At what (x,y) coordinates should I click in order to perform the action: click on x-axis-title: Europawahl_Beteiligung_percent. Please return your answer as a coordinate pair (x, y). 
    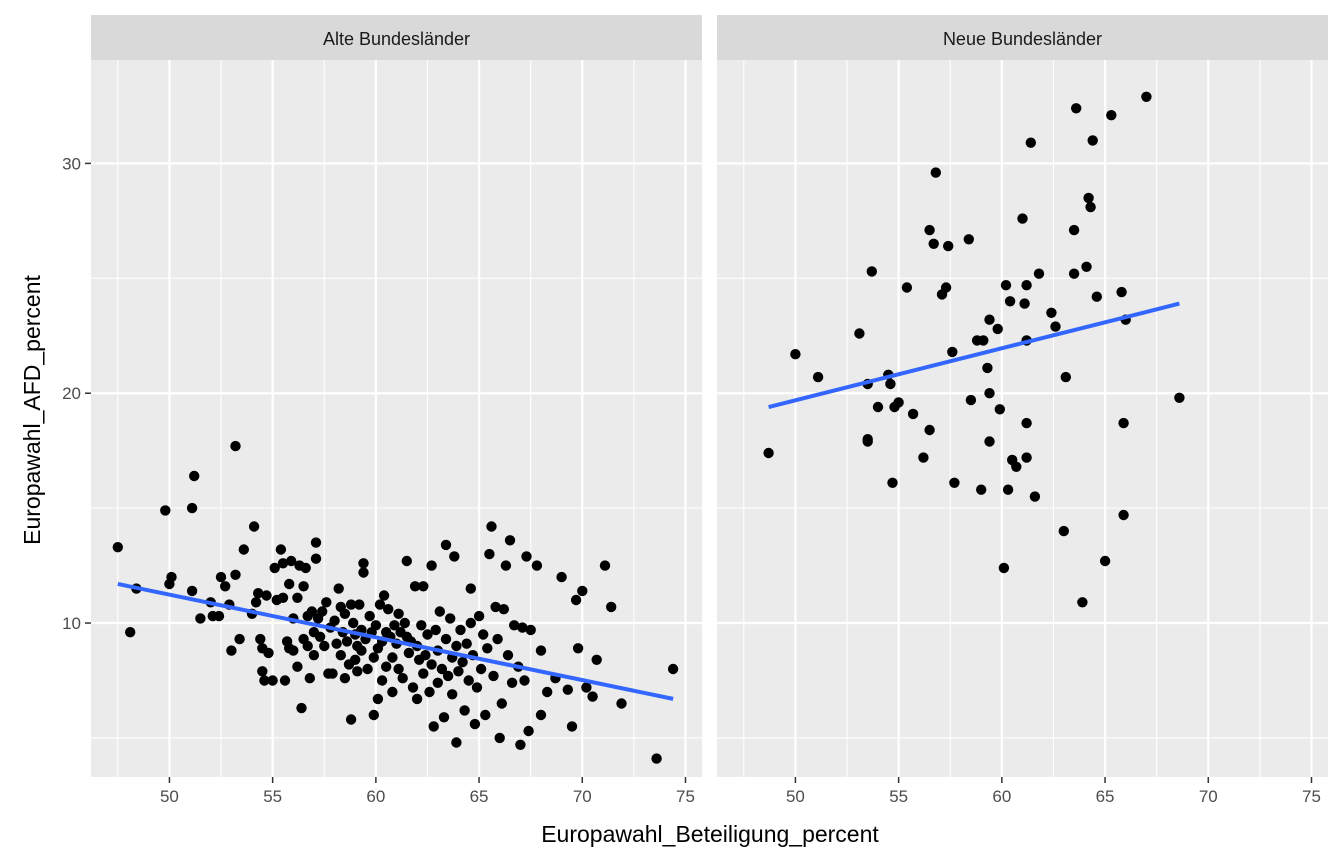
    Looking at the image, I should click on (710, 834).